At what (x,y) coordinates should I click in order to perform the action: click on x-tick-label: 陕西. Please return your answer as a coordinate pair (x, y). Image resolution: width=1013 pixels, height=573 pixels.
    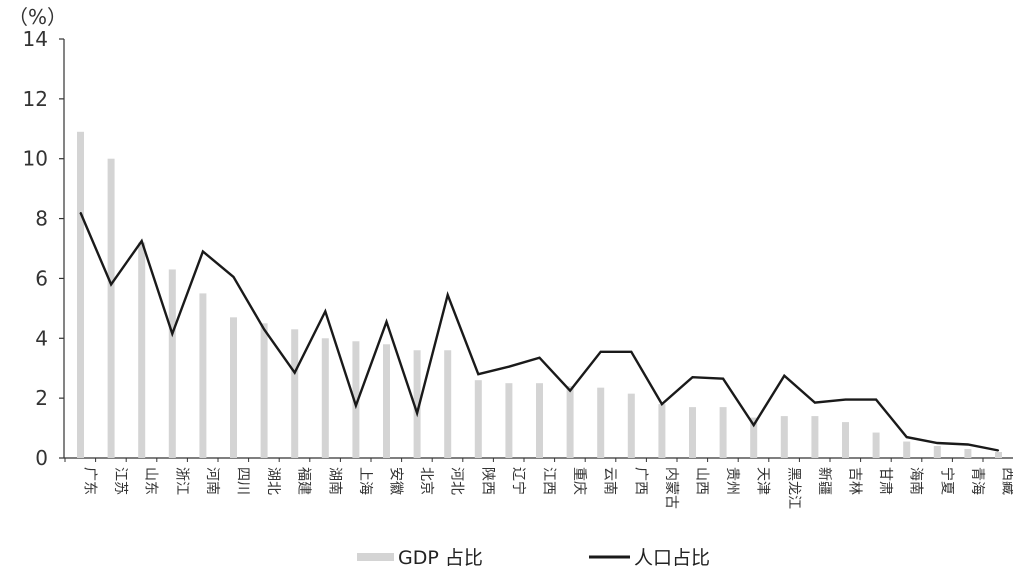
    Looking at the image, I should click on (487, 481).